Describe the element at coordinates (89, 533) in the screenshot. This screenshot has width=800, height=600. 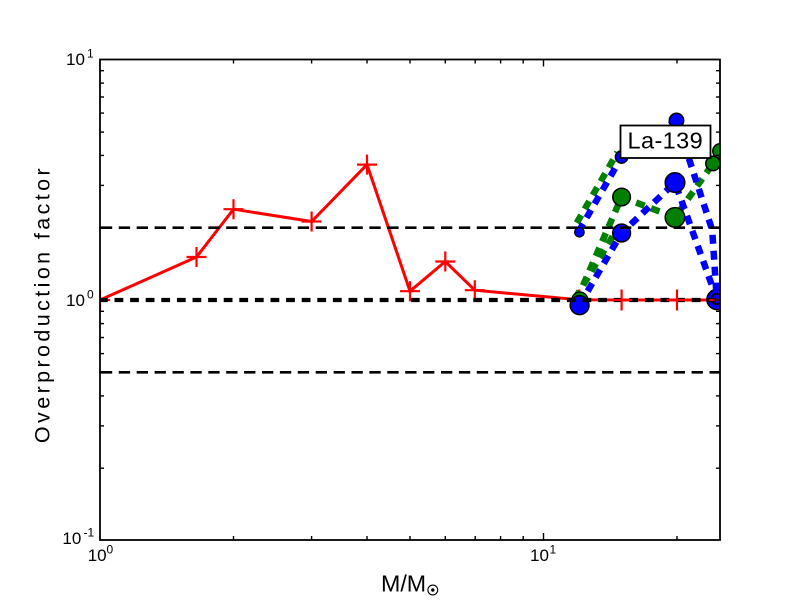
I see `svg-text: -1` at that location.